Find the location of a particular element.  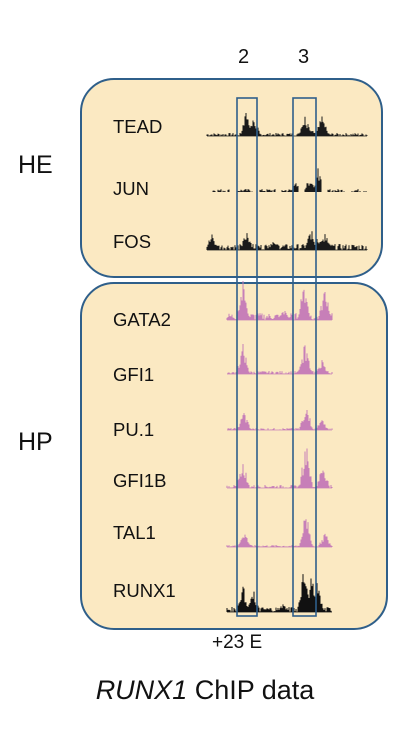

caption-text: ChIP data is located at coordinates (251, 690).